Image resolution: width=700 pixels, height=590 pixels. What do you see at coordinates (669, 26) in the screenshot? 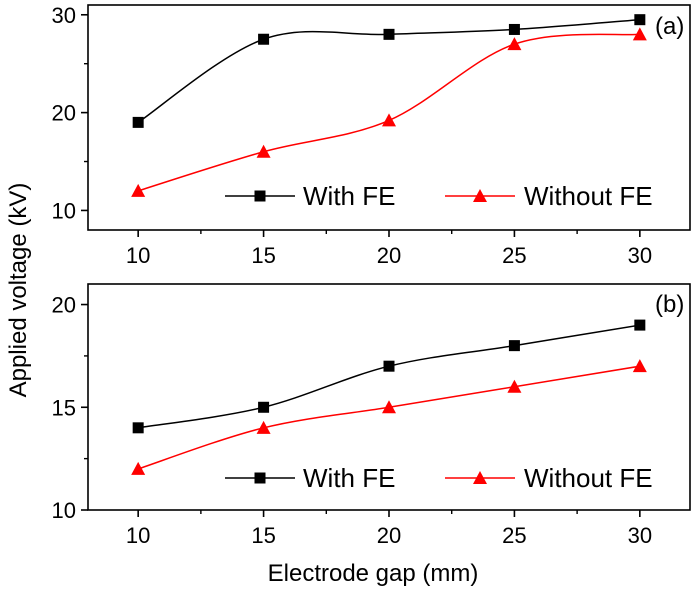
I see `panel-label: (a)` at bounding box center [669, 26].